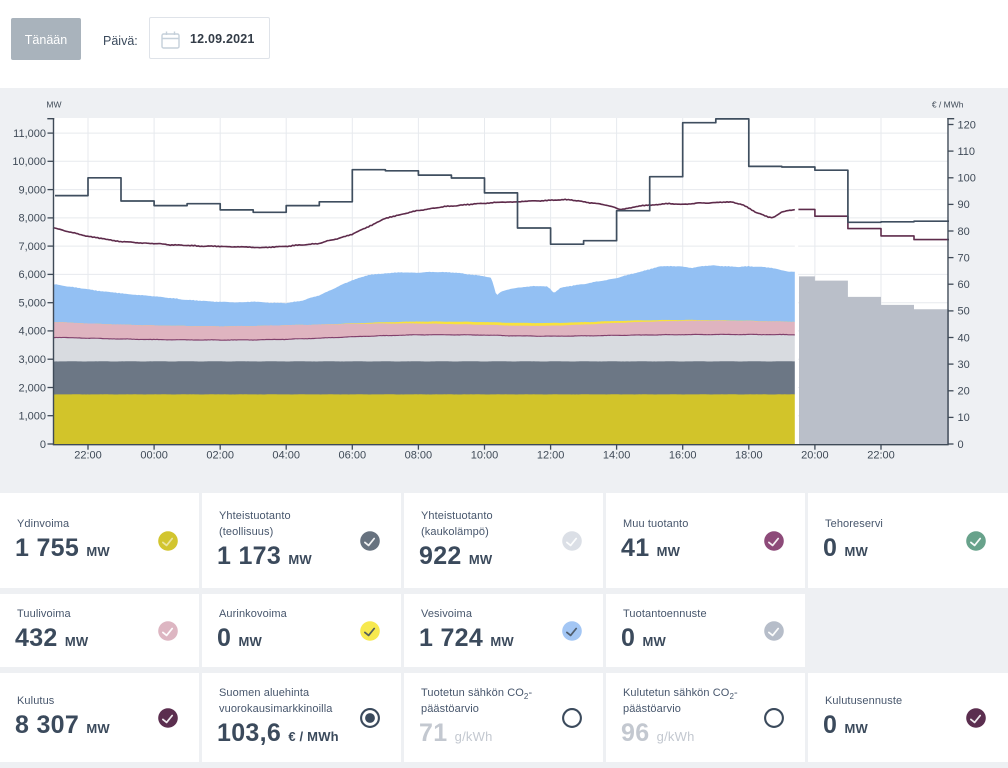 This screenshot has height=768, width=1008. Describe the element at coordinates (964, 285) in the screenshot. I see `svg-text: 60` at that location.